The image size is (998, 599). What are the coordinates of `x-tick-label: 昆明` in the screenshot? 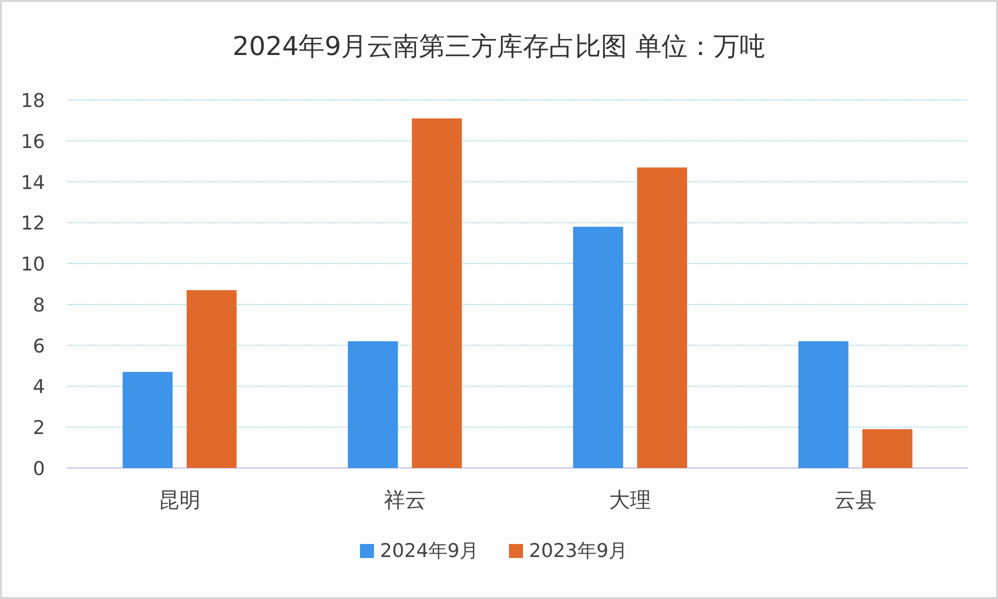 It's located at (179, 500).